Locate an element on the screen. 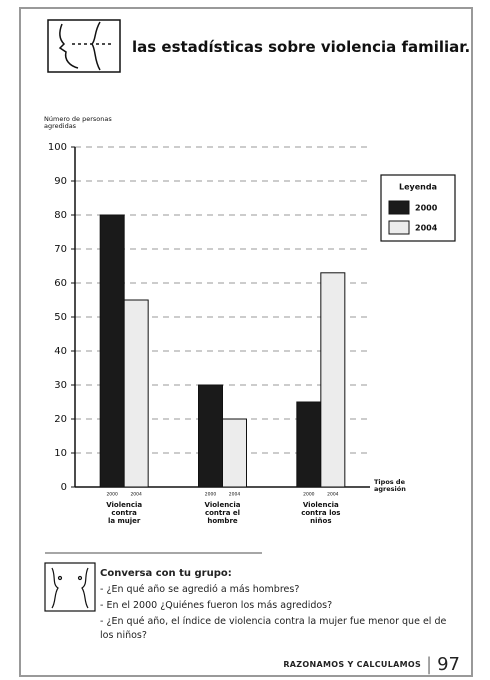  y-tick-label: 100 is located at coordinates (57, 147).